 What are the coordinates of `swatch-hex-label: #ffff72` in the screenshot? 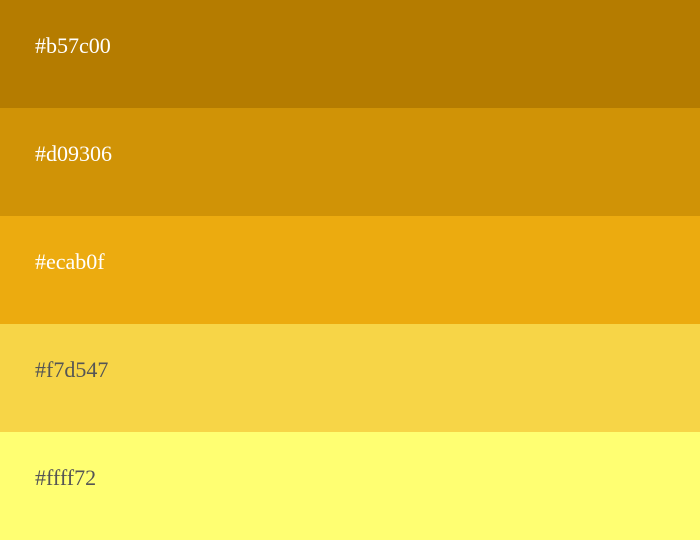 It's located at (66, 477).